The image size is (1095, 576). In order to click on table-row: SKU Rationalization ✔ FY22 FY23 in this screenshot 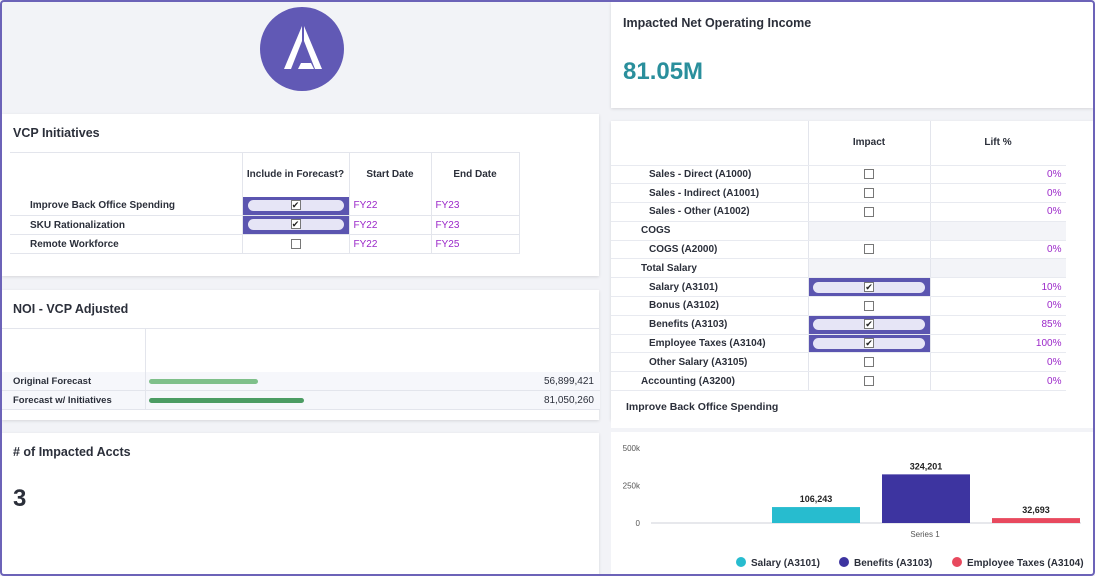, I will do `click(265, 225)`.